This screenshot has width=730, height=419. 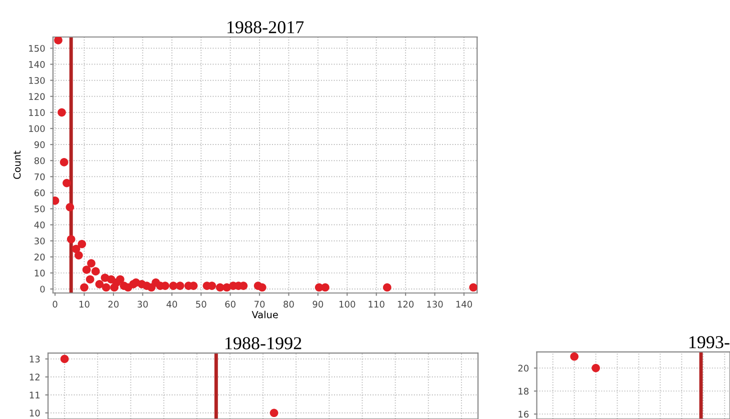 I want to click on y-tick-label: 100, so click(x=37, y=128).